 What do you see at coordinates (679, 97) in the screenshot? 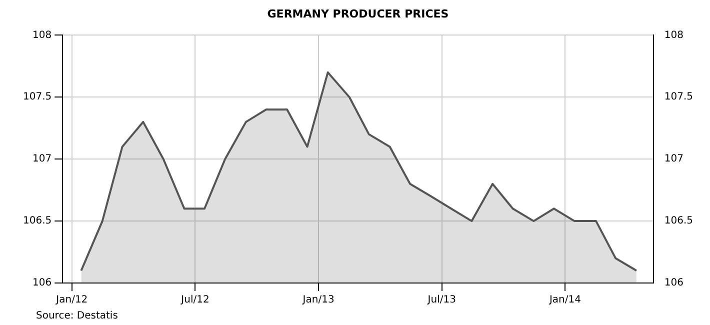
I see `y2-tick-label: 107.5` at bounding box center [679, 97].